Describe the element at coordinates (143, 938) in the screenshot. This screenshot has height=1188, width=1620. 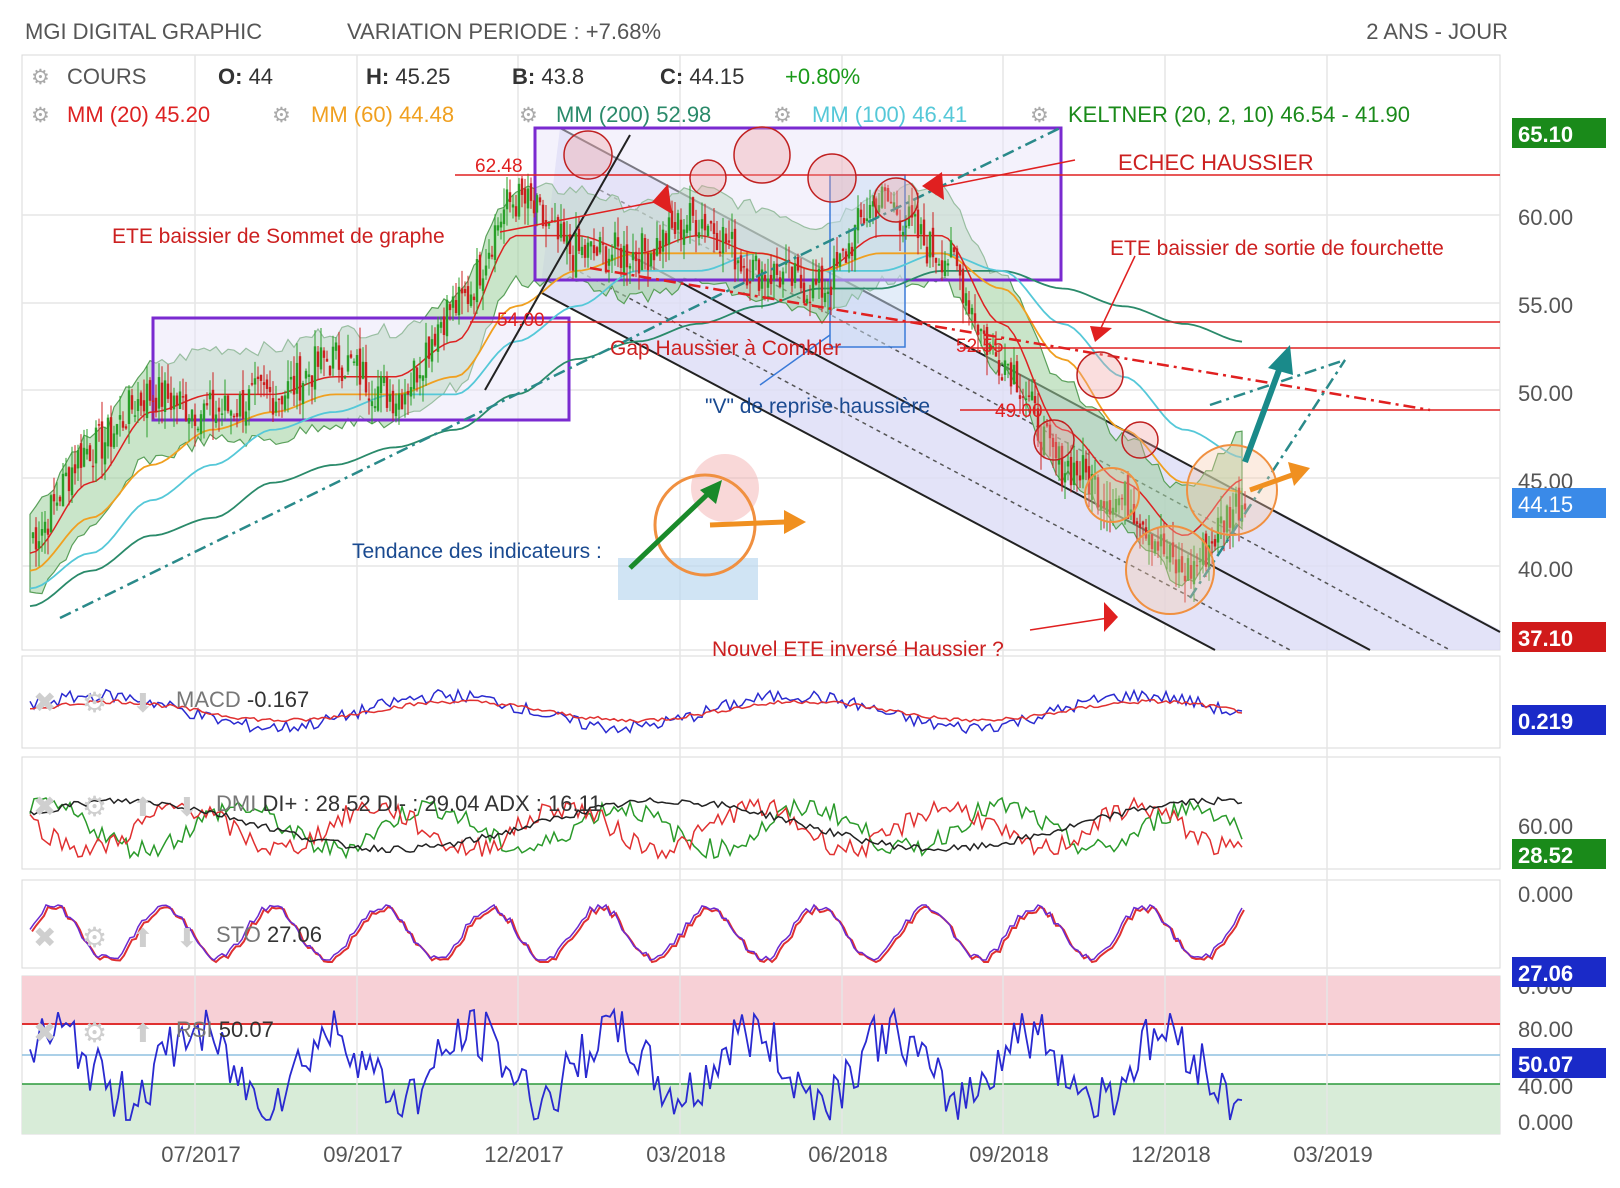
I see `sto-move-up-icon: ⬆` at that location.